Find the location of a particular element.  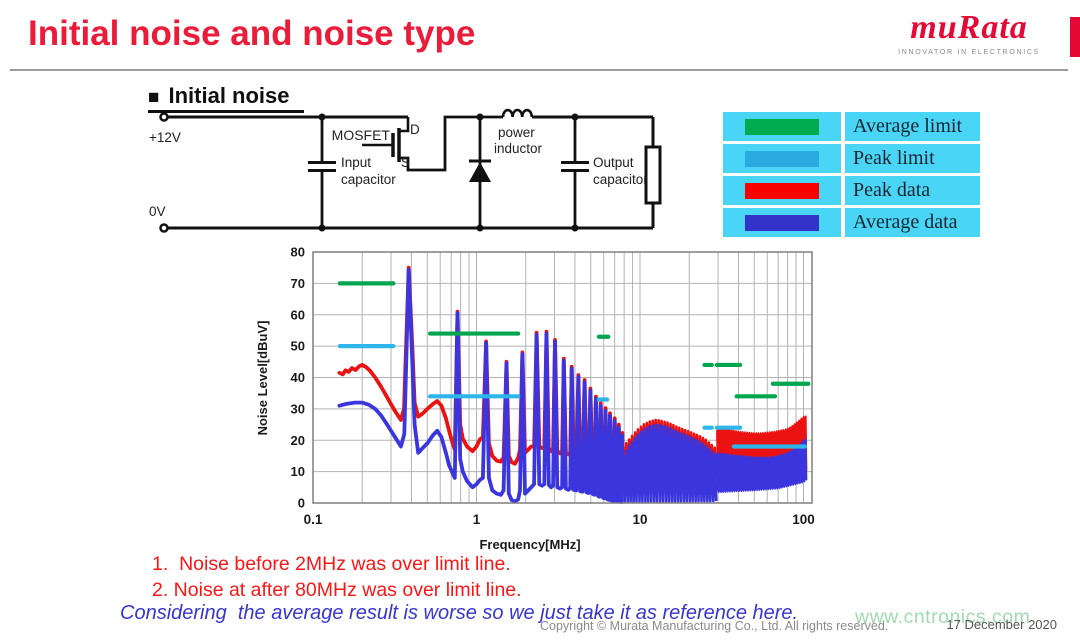

page-title: Initial noise and noise type is located at coordinates (252, 33).